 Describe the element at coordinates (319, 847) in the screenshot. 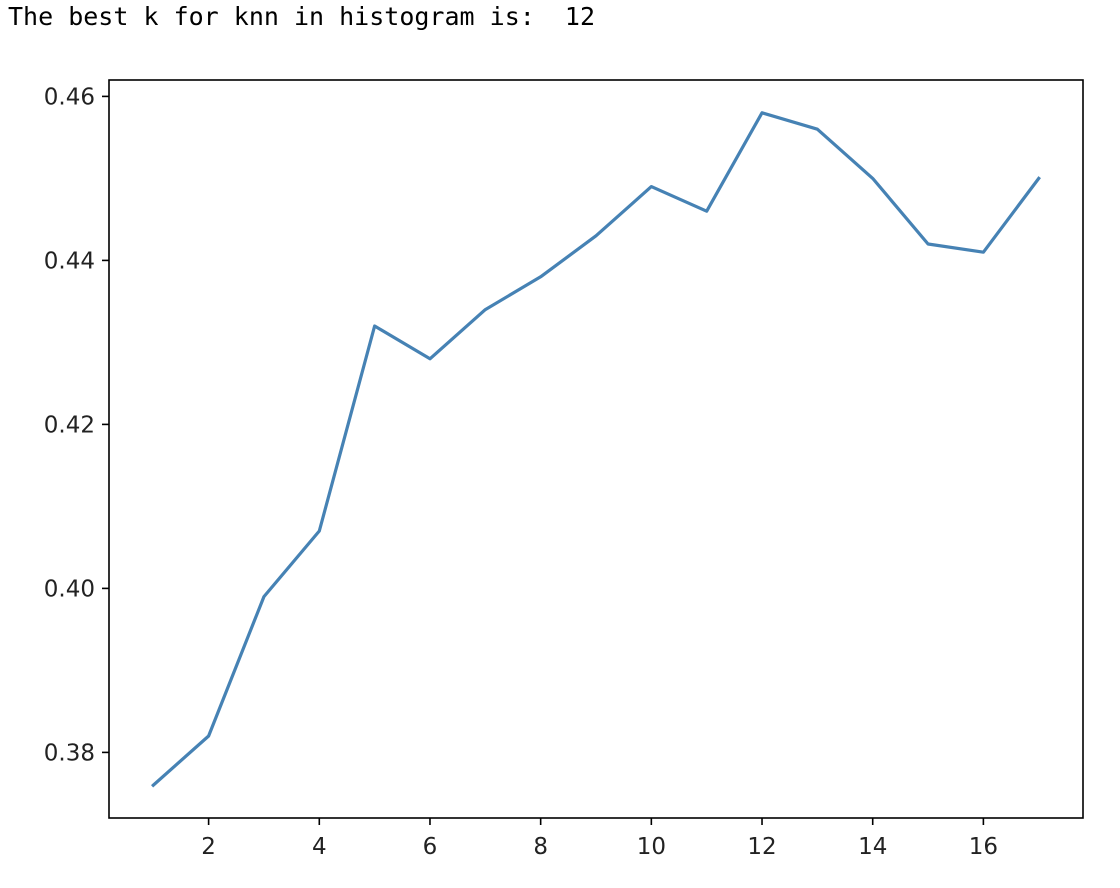

I see `x-tick-label: 4` at that location.